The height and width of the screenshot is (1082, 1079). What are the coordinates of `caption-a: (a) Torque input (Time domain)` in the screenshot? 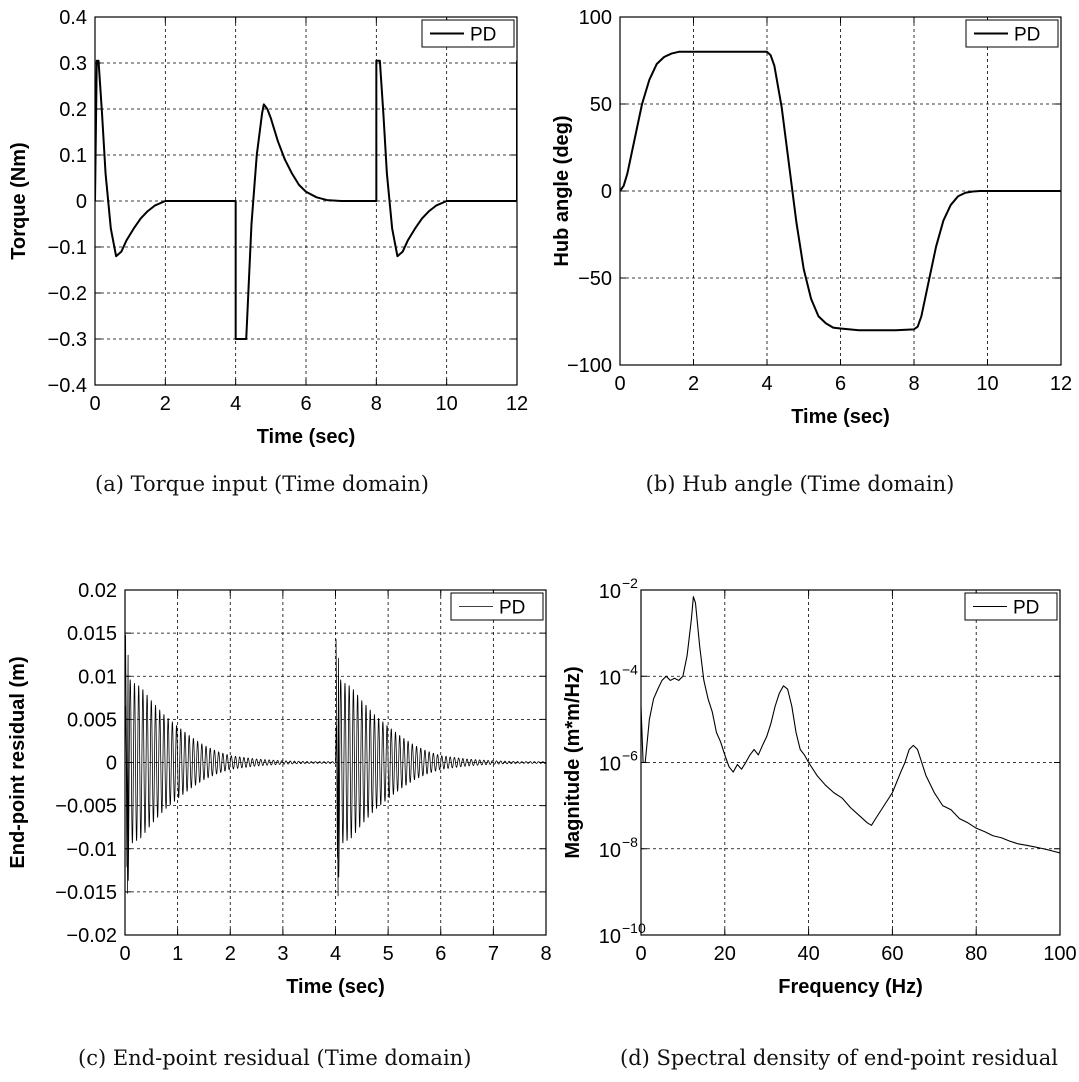 It's located at (262, 484).